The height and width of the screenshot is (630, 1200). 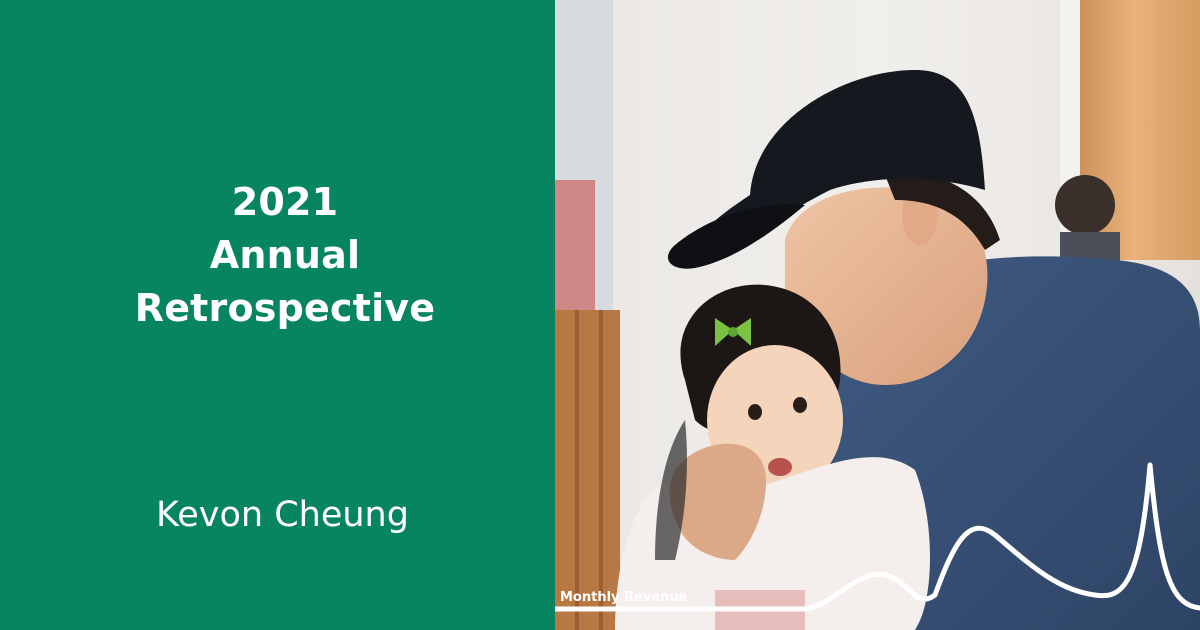 I want to click on author-name: Kevon Cheung, so click(x=282, y=515).